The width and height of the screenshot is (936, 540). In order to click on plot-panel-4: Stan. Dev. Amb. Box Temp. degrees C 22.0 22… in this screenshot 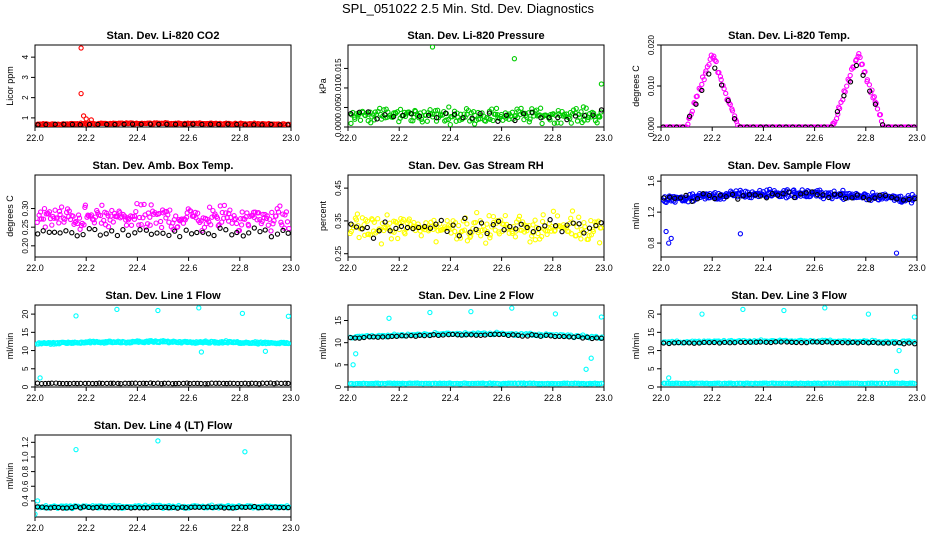, I will do `click(152, 216)`.